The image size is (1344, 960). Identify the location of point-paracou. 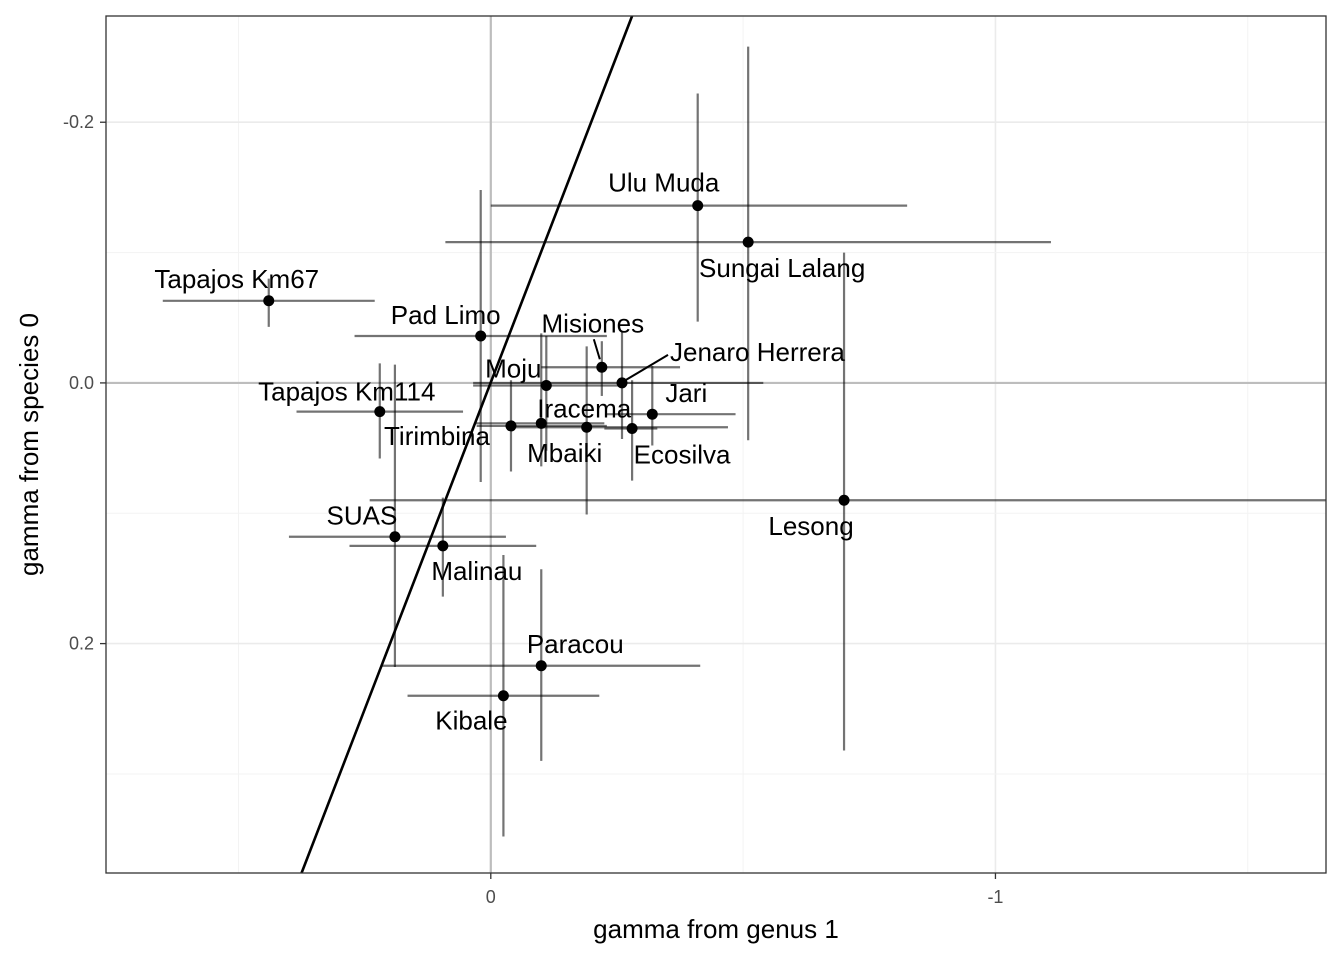
(541, 666).